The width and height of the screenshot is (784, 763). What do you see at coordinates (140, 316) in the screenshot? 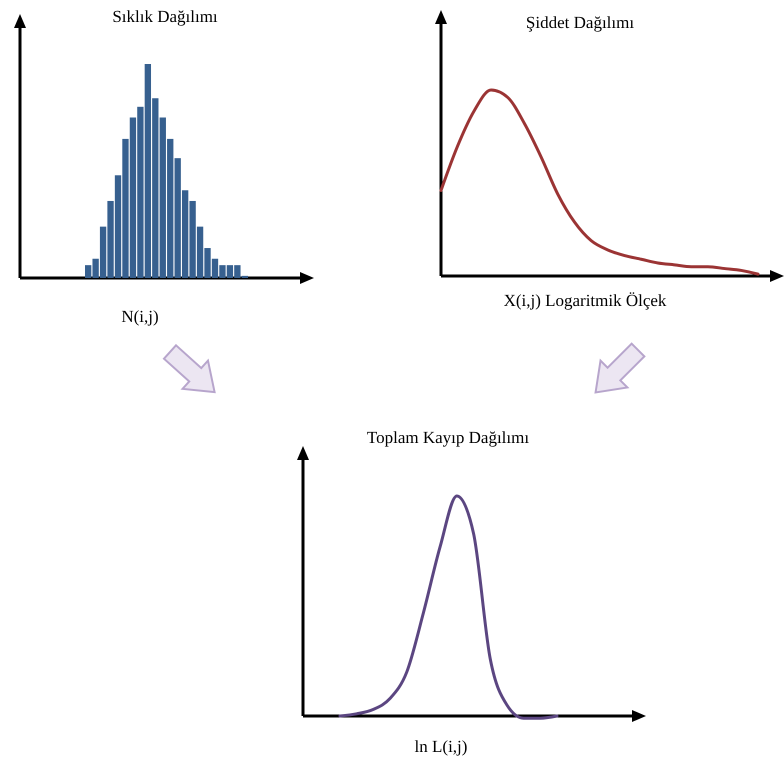
I see `x-axis-title: N(i,j)` at bounding box center [140, 316].